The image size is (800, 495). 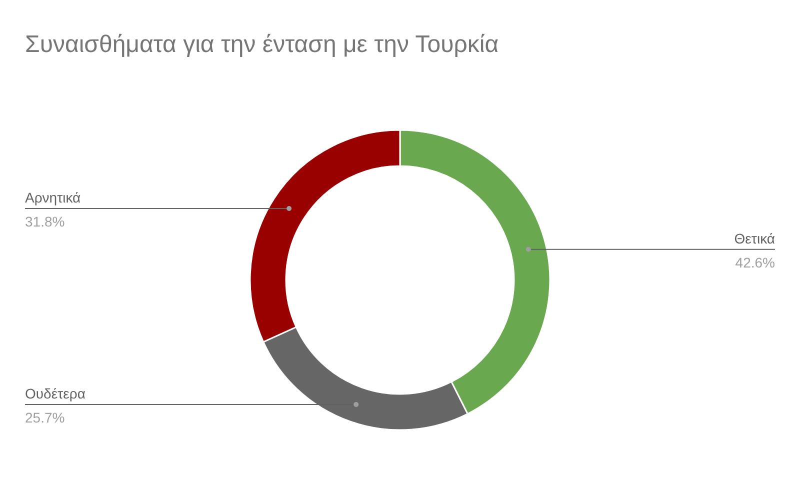 I want to click on data-label: 25.7%, so click(x=45, y=417).